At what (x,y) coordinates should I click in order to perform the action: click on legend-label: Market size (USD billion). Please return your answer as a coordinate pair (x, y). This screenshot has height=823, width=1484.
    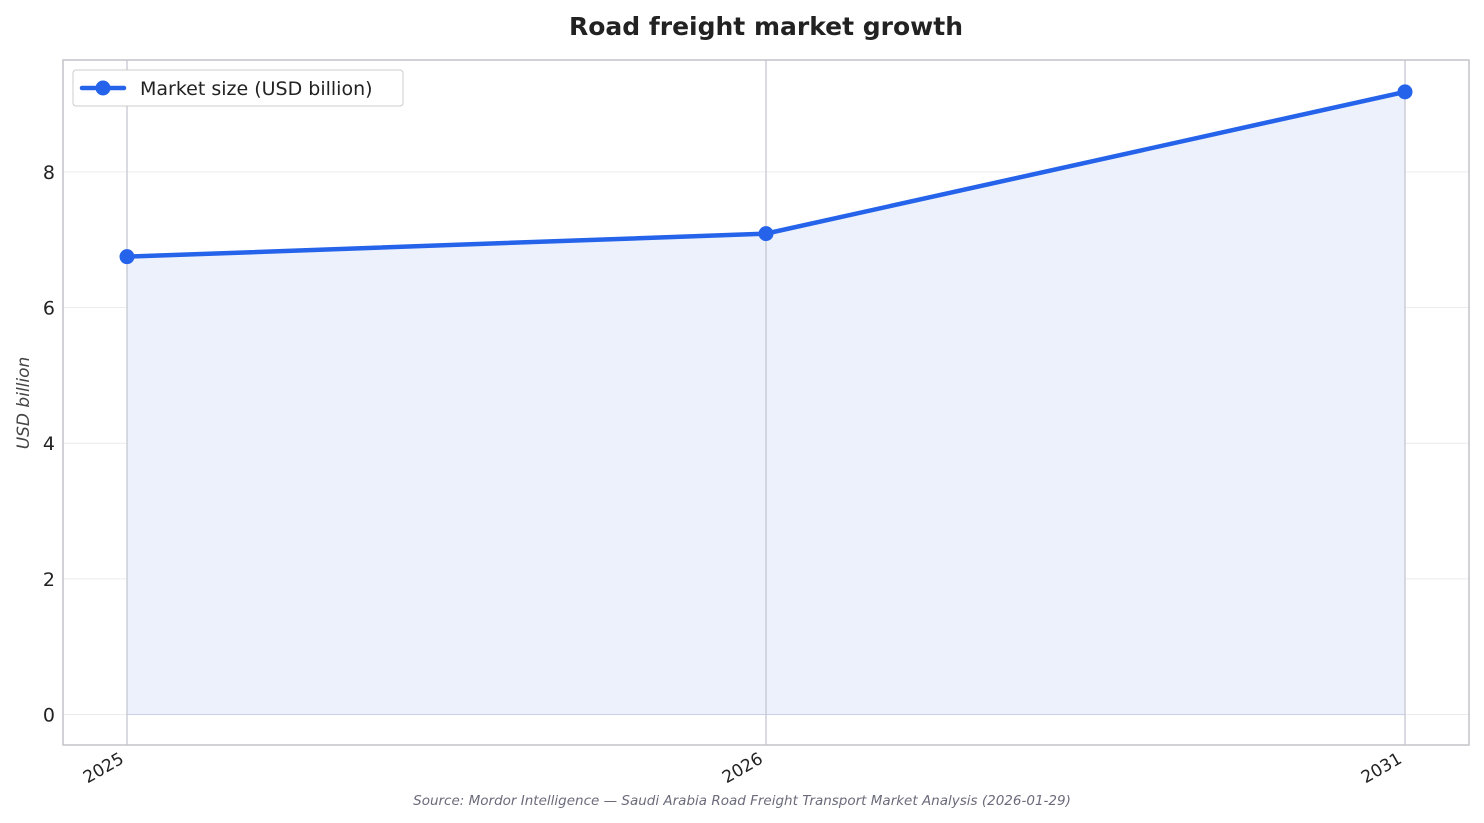
    Looking at the image, I should click on (256, 89).